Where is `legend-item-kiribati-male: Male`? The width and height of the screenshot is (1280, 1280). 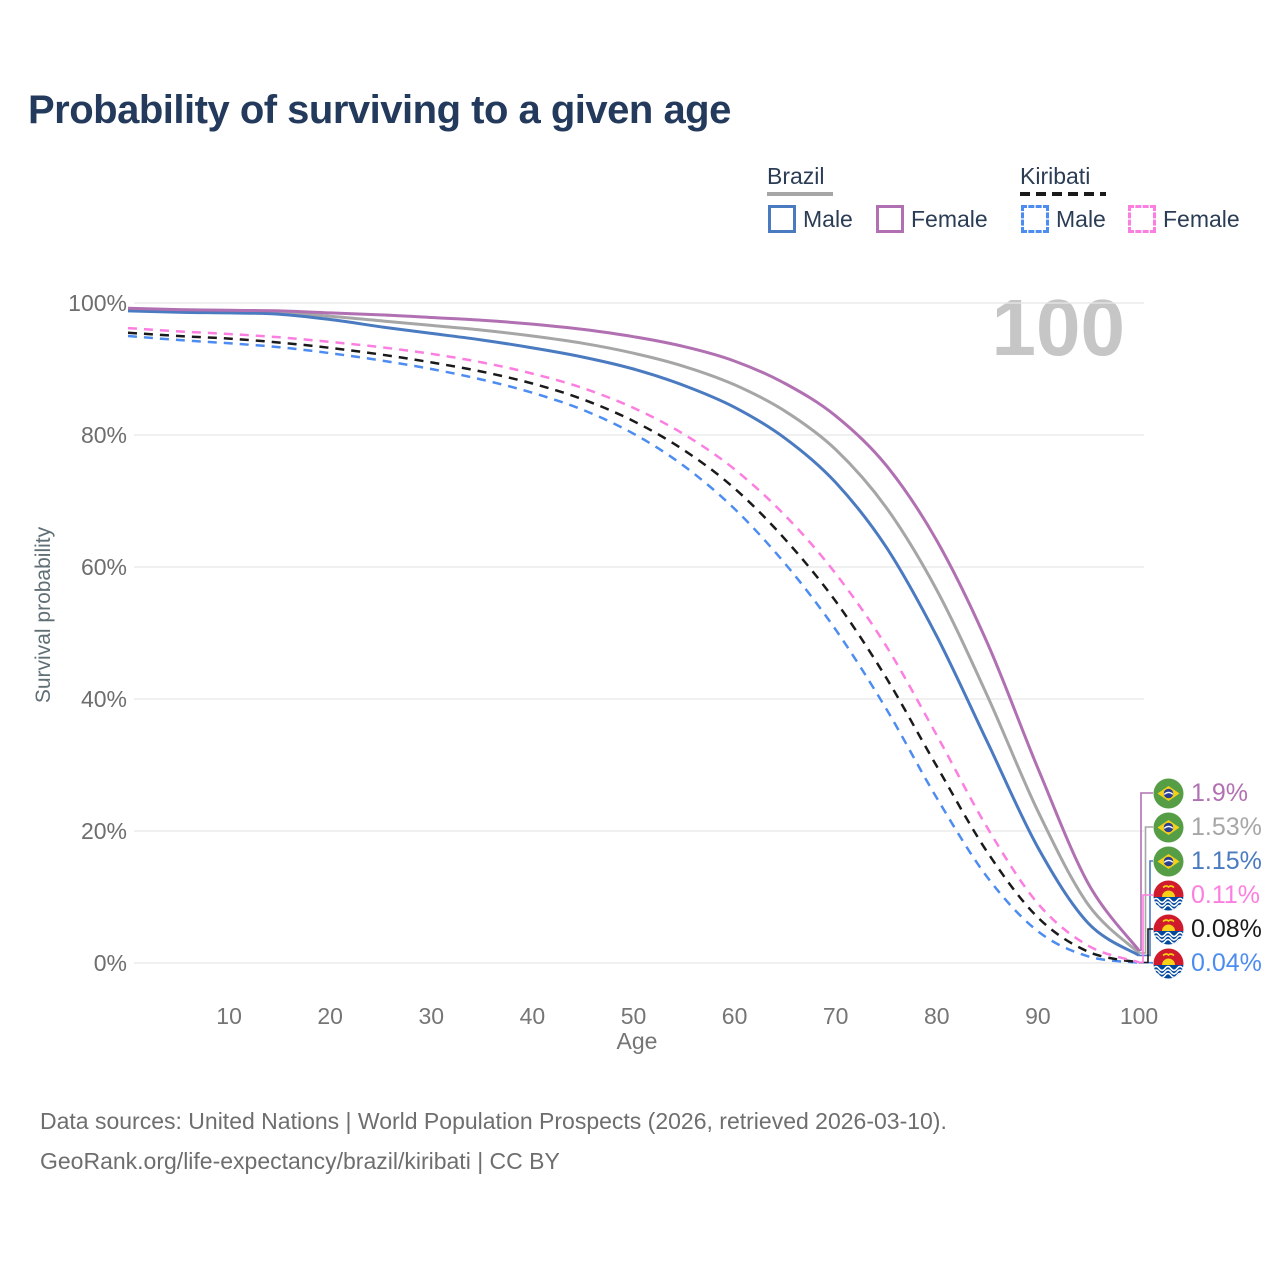
legend-item-kiribati-male: Male is located at coordinates (1063, 219).